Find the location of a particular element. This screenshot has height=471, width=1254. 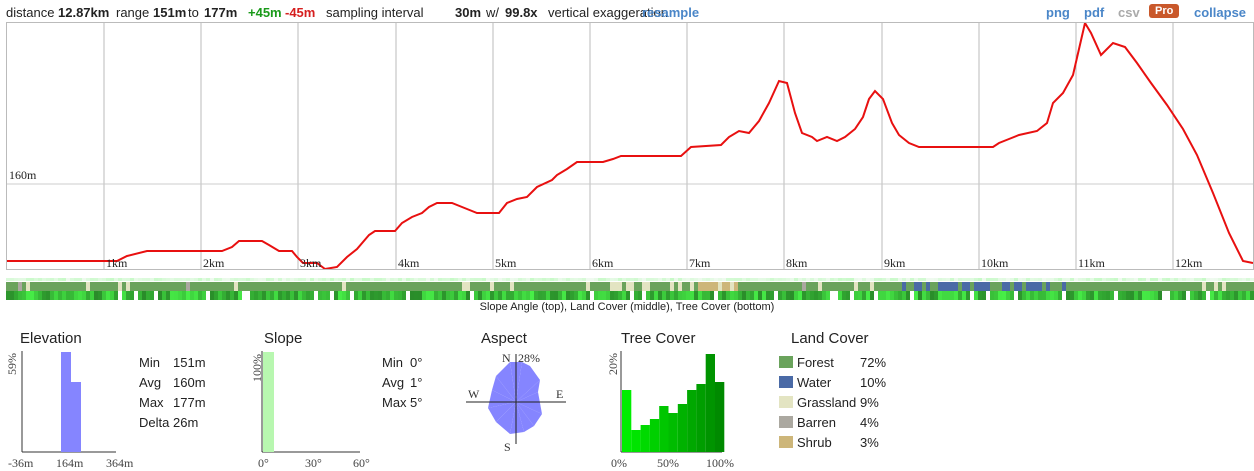

interval-label: sampling interval is located at coordinates (375, 12).